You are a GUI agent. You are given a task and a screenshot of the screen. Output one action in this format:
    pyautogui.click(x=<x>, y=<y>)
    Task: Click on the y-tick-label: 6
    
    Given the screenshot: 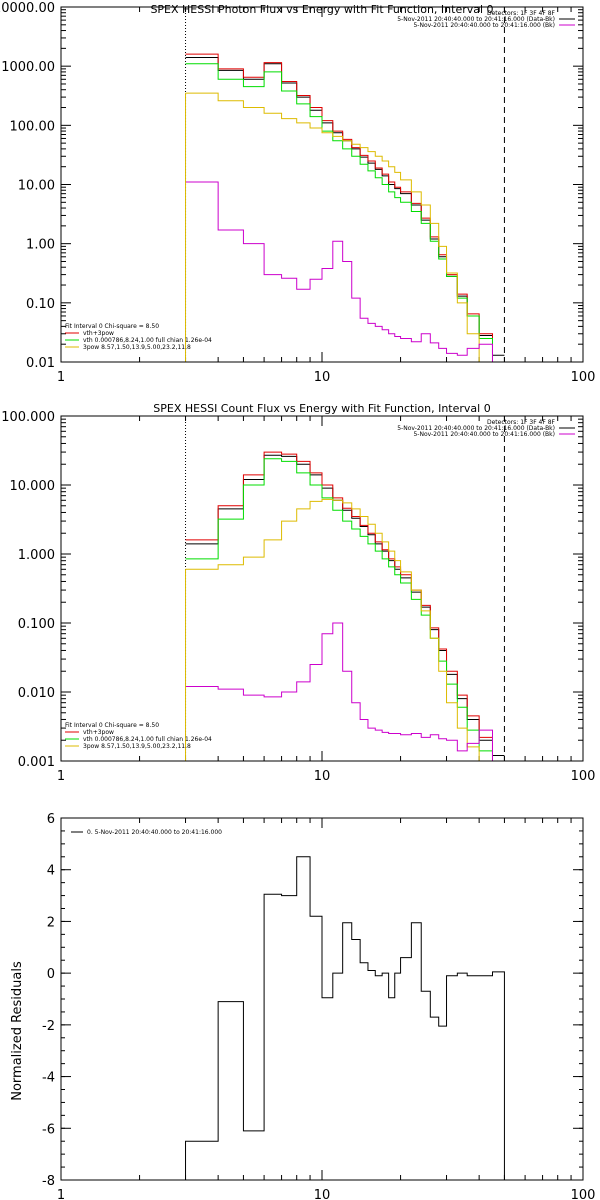 What is the action you would take?
    pyautogui.click(x=51, y=819)
    